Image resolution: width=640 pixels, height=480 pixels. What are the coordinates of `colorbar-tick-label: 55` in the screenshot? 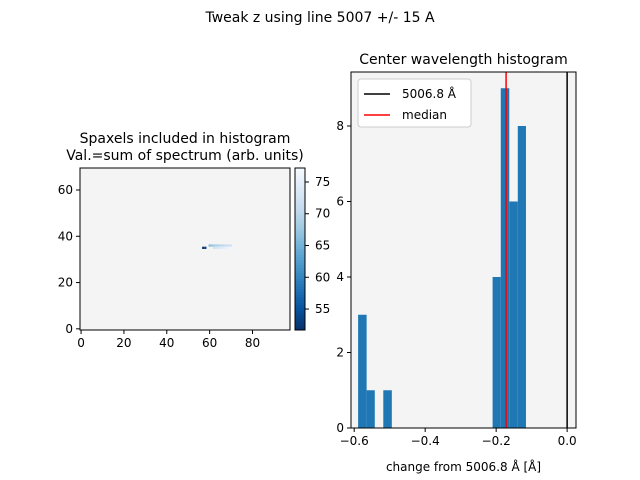 It's located at (322, 309).